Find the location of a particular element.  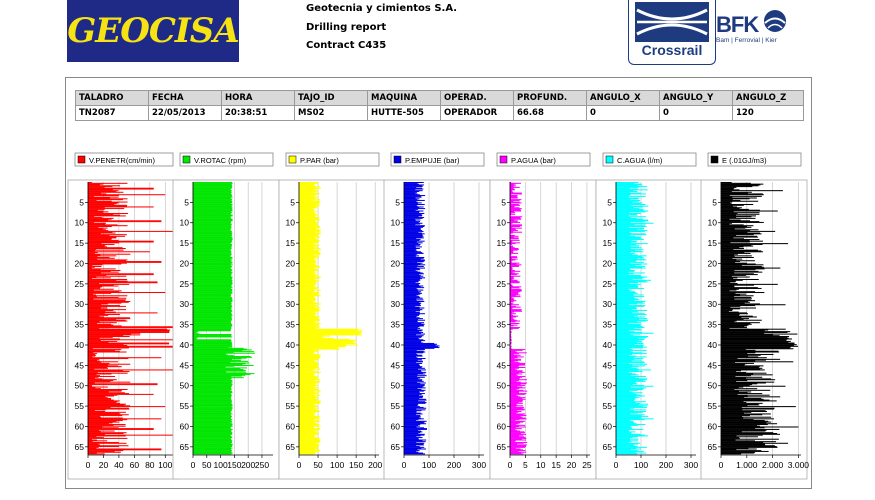

y-tick-label: 60 is located at coordinates (502, 426).